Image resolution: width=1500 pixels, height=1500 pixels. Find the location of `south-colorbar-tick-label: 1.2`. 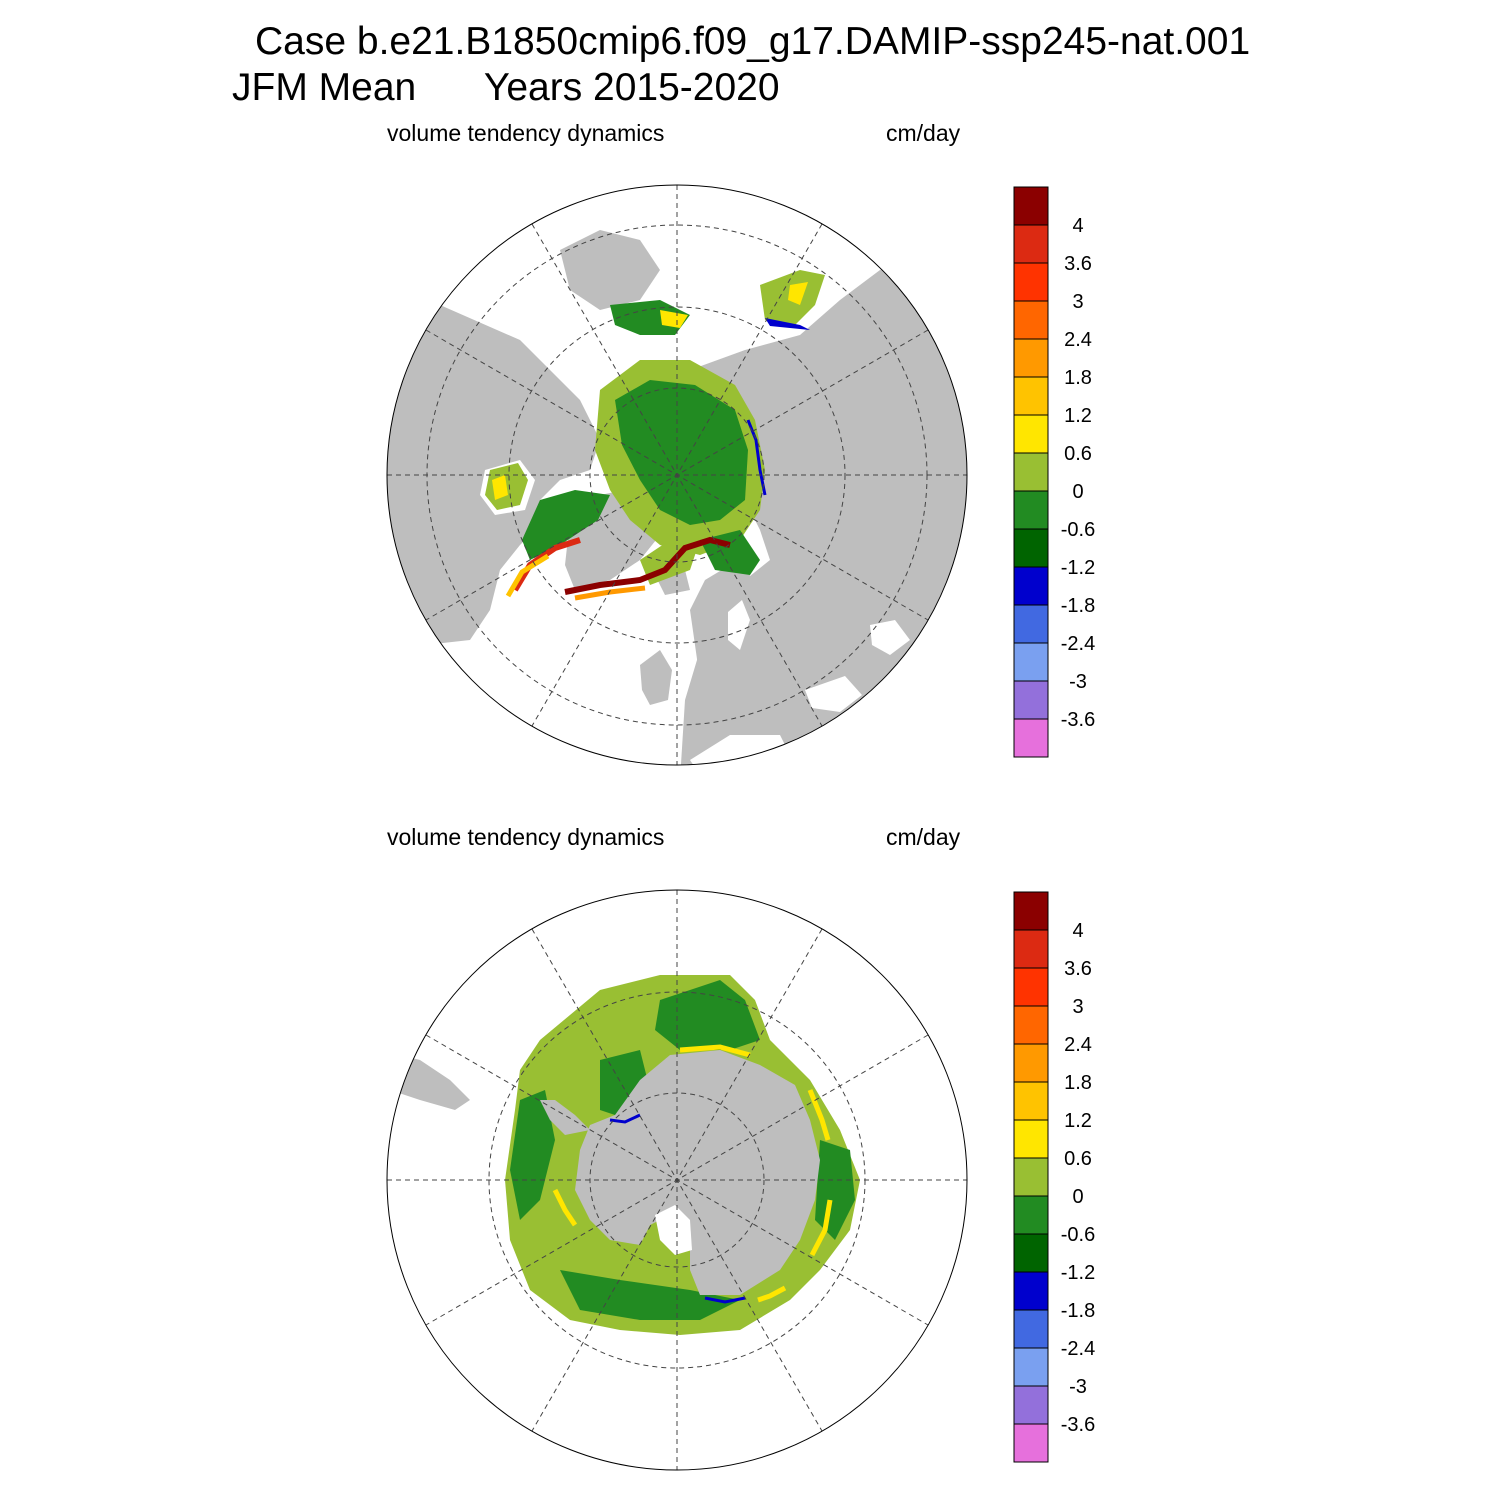

south-colorbar-tick-label: 1.2 is located at coordinates (1078, 1121).